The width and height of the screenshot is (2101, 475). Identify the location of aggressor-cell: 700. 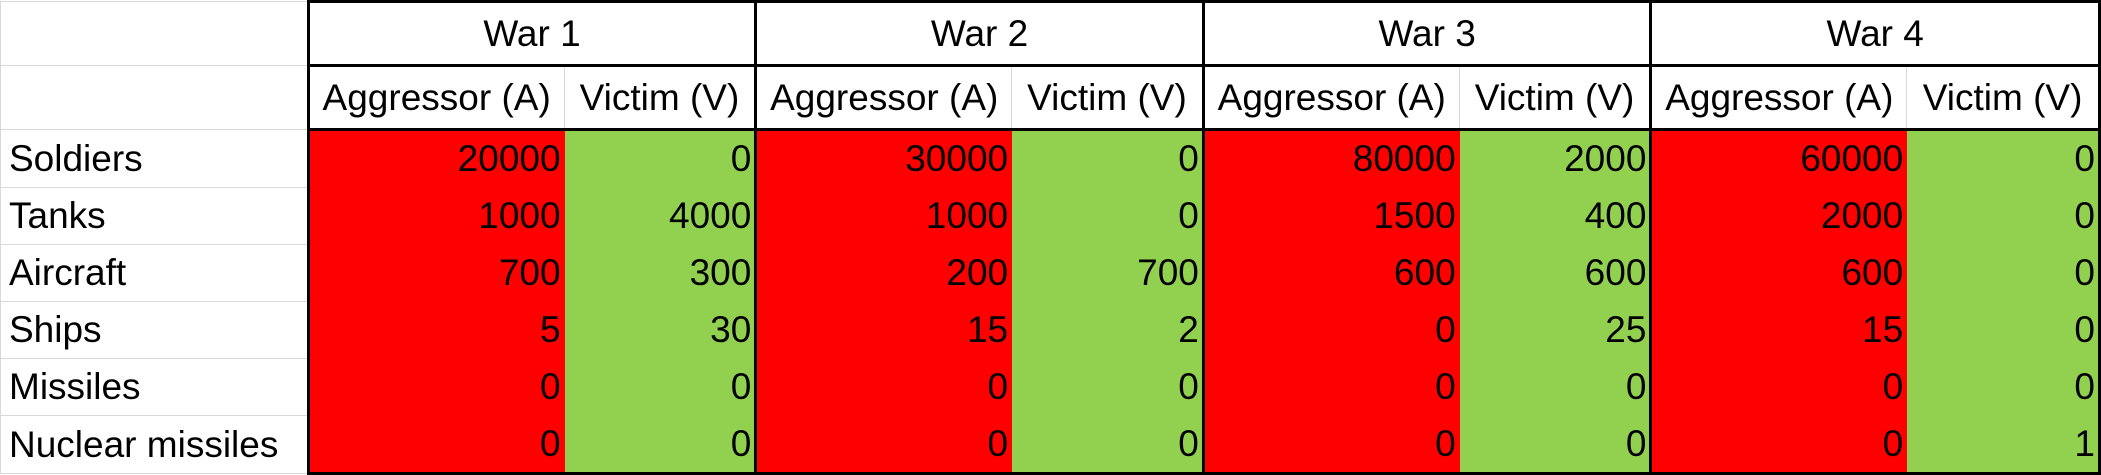
(435, 273).